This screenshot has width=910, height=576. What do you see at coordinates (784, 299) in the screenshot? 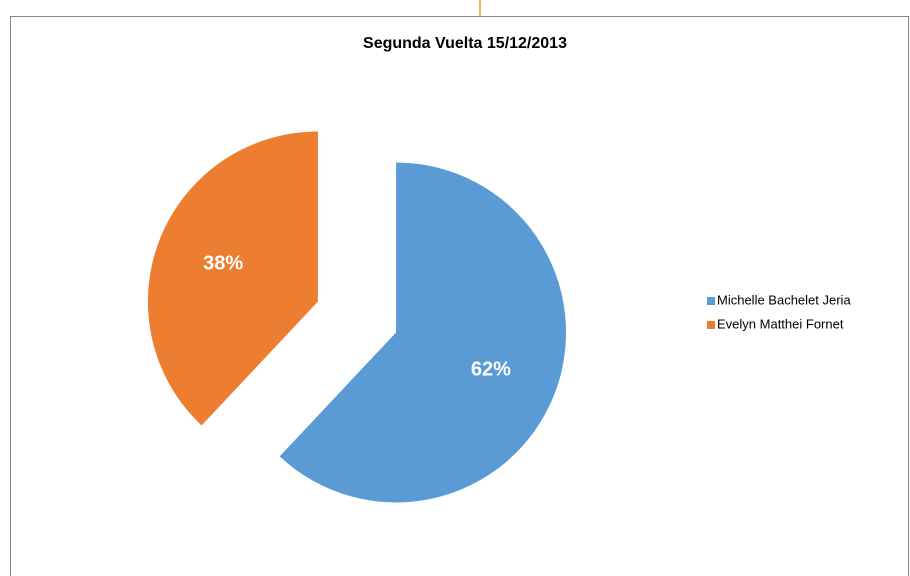
I see `legend-label: Michelle Bachelet Jeria` at bounding box center [784, 299].